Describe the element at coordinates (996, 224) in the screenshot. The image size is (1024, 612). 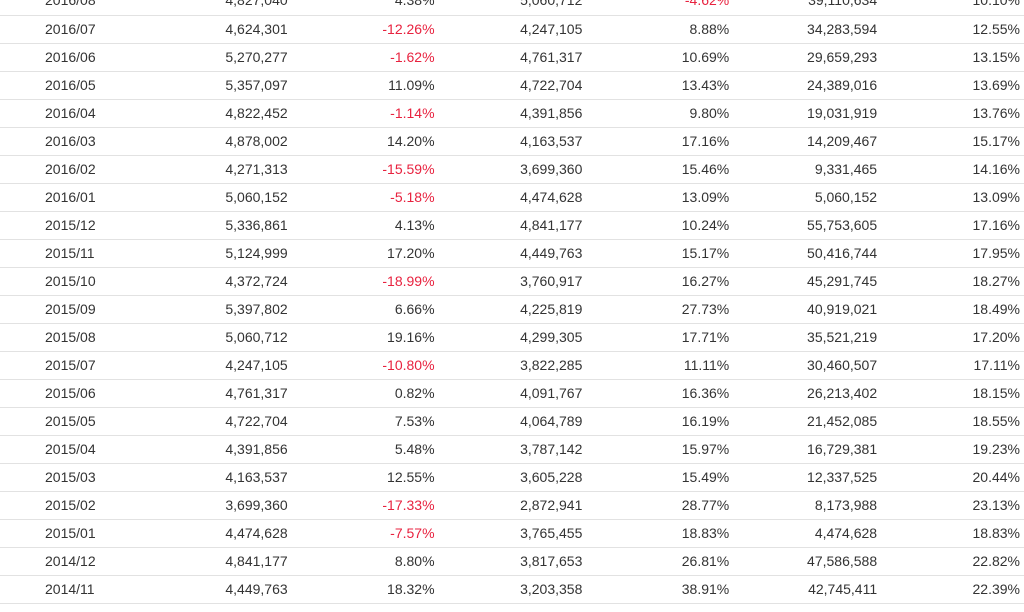
I see `rate-cell: 17.16%` at that location.